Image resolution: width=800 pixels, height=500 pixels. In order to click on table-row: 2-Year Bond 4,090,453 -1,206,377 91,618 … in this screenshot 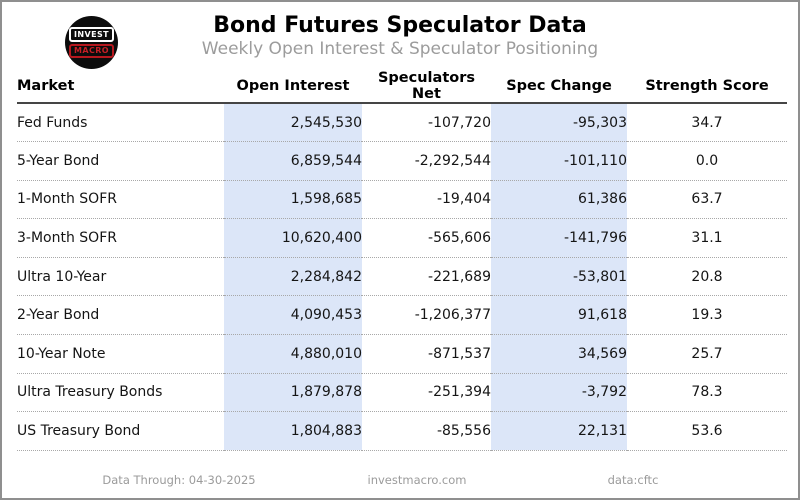, I will do `click(402, 315)`.